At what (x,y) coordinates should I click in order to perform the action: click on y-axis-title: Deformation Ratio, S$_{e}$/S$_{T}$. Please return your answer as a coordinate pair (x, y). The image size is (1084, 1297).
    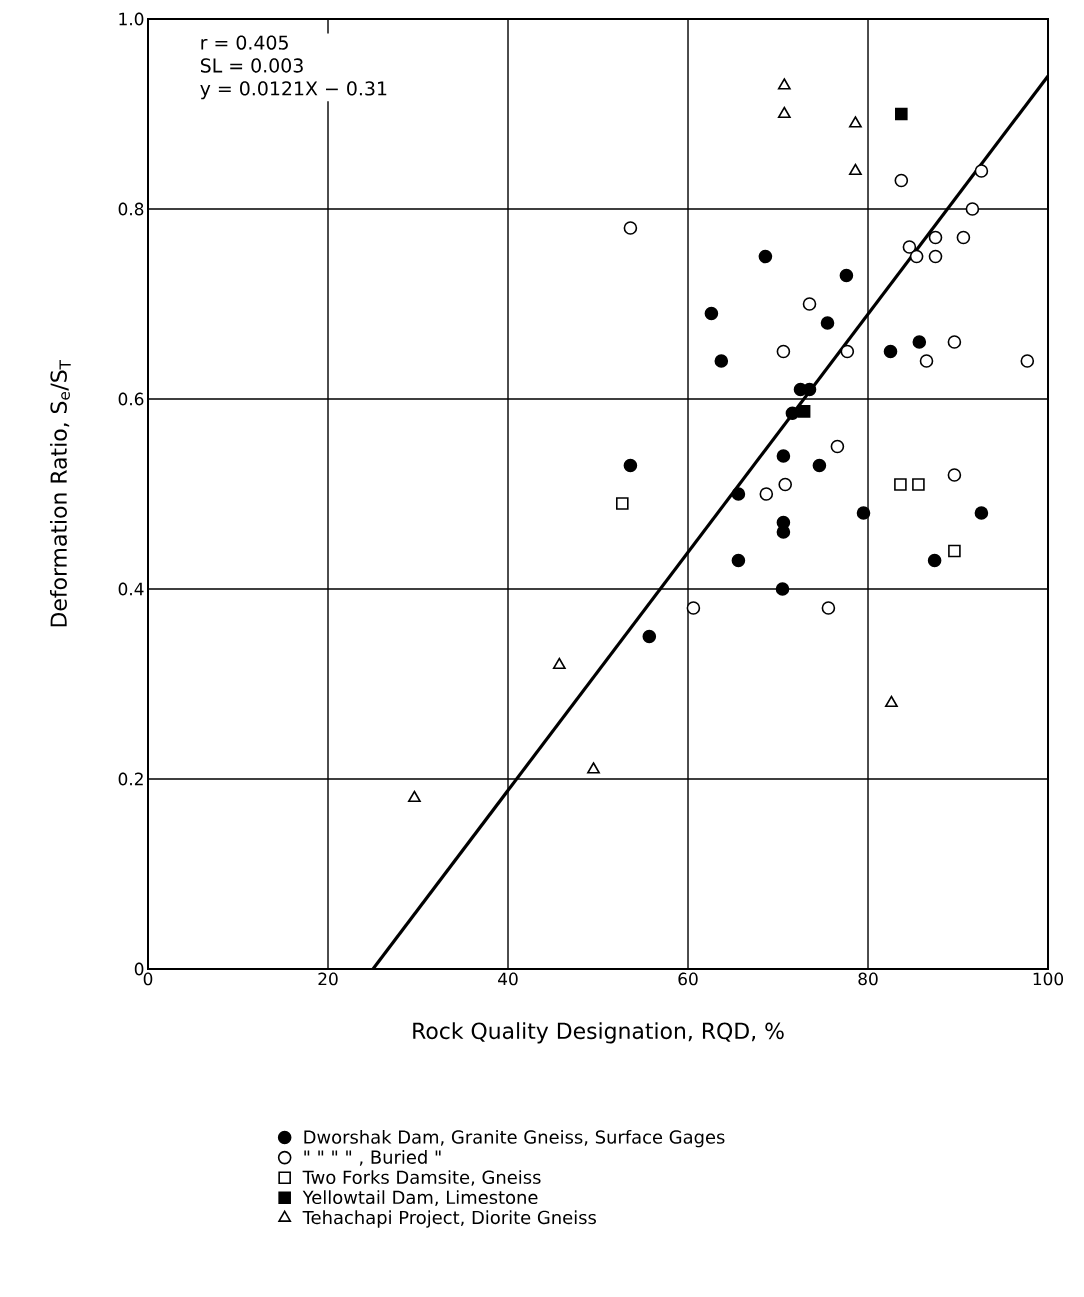
    Looking at the image, I should click on (60, 493).